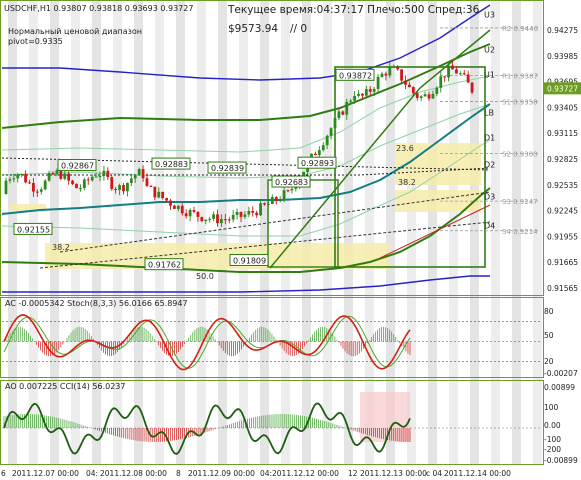  I want to click on ao-axis-label: 100, so click(551, 407).